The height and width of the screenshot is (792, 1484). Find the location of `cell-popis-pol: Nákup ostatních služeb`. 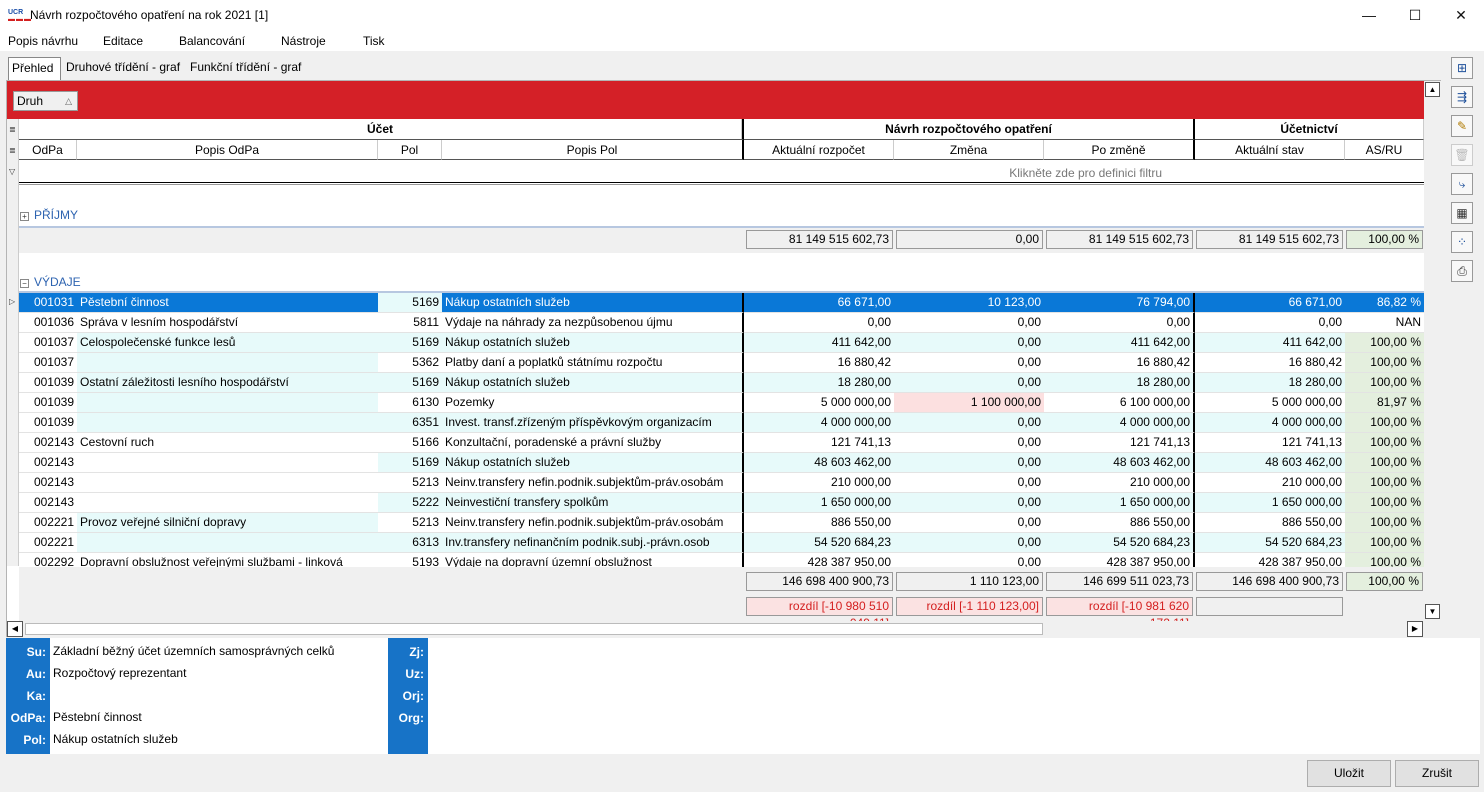

cell-popis-pol: Nákup ostatních služeb is located at coordinates (593, 303).